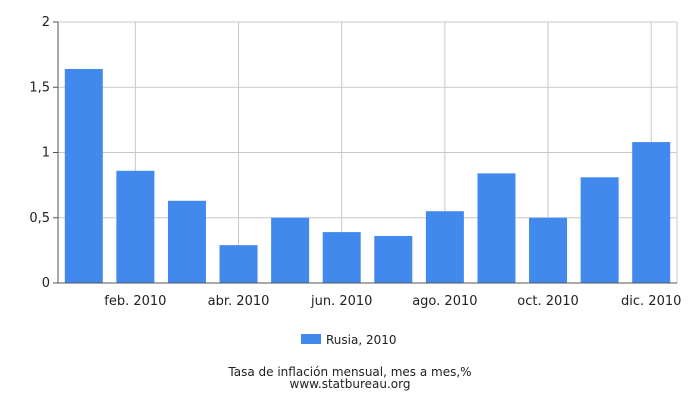 This screenshot has width=700, height=400. I want to click on y-tick-label: 1,5, so click(39, 87).